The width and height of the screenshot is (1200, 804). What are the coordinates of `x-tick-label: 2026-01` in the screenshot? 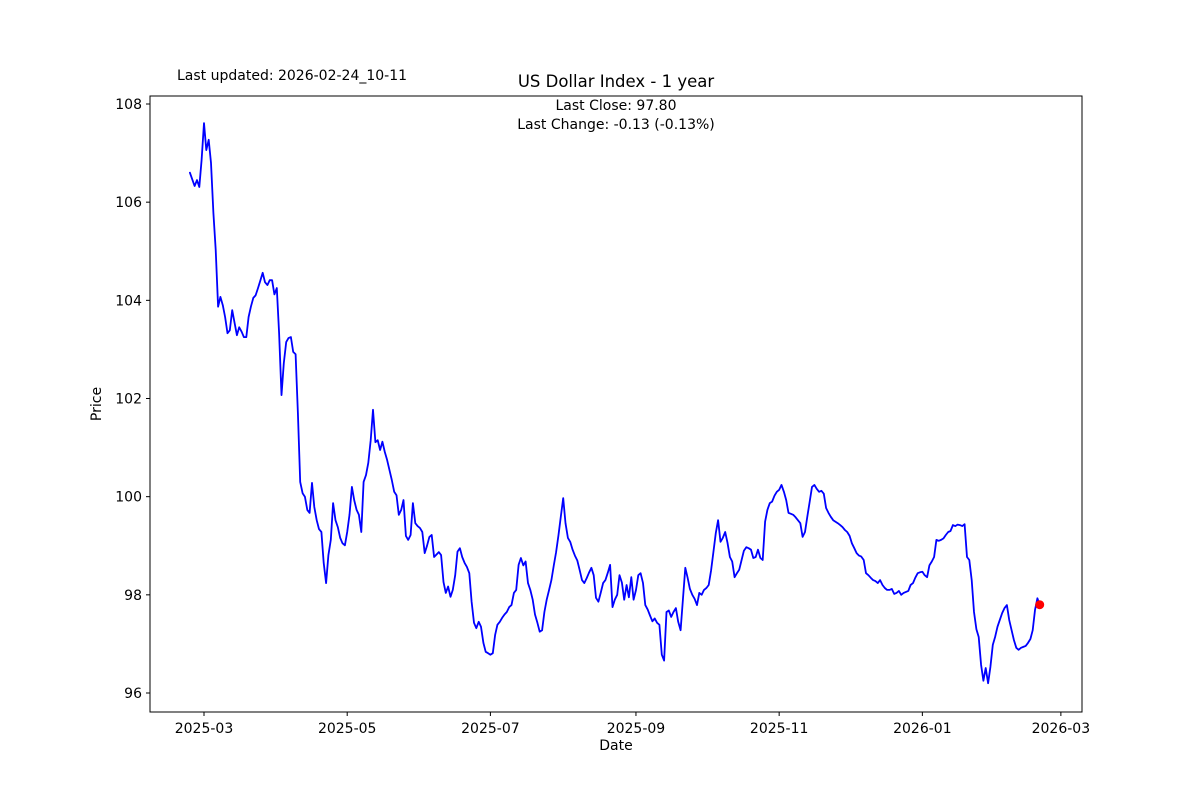 It's located at (922, 729).